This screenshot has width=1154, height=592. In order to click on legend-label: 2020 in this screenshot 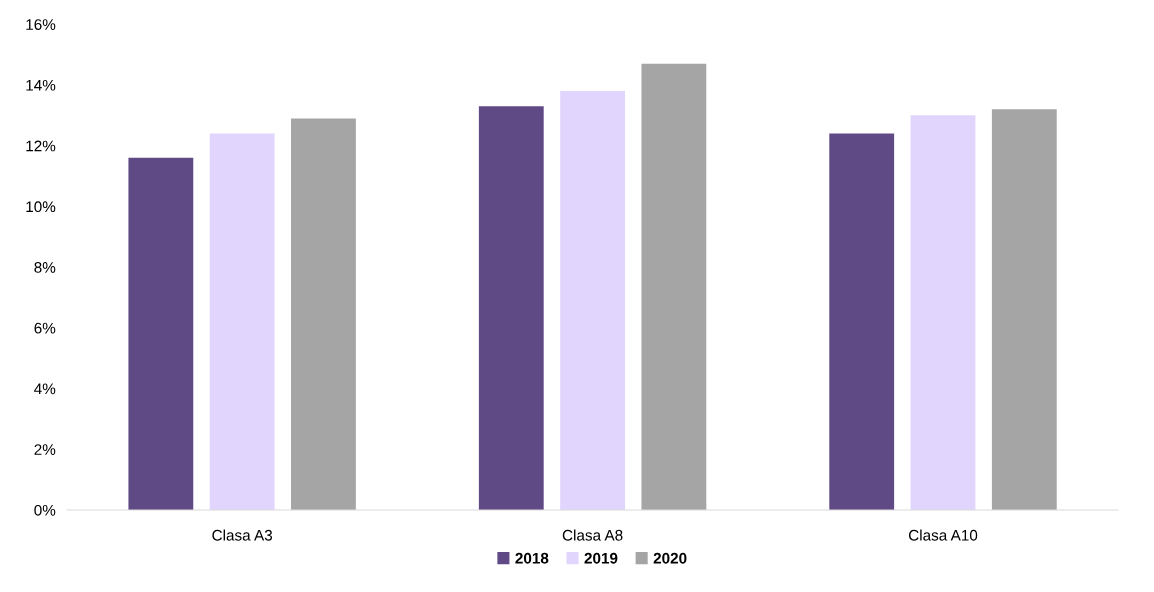, I will do `click(670, 558)`.